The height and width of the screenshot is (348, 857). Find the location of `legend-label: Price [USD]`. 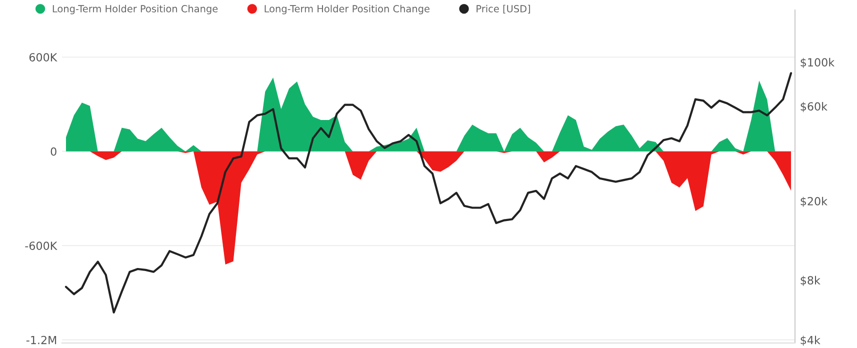

legend-label: Price [USD] is located at coordinates (503, 9).